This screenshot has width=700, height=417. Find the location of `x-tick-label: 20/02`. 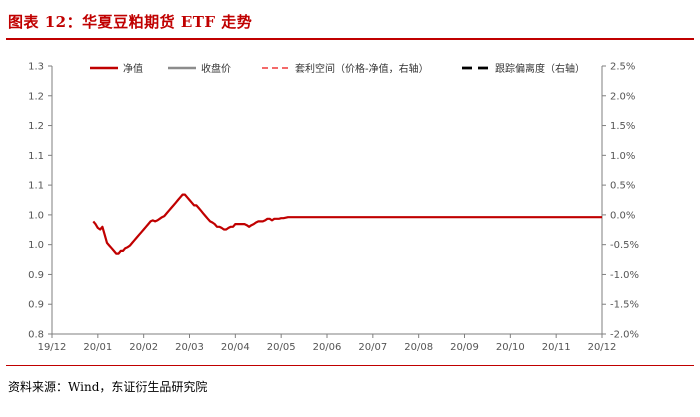

x-tick-label: 20/02 is located at coordinates (143, 347).